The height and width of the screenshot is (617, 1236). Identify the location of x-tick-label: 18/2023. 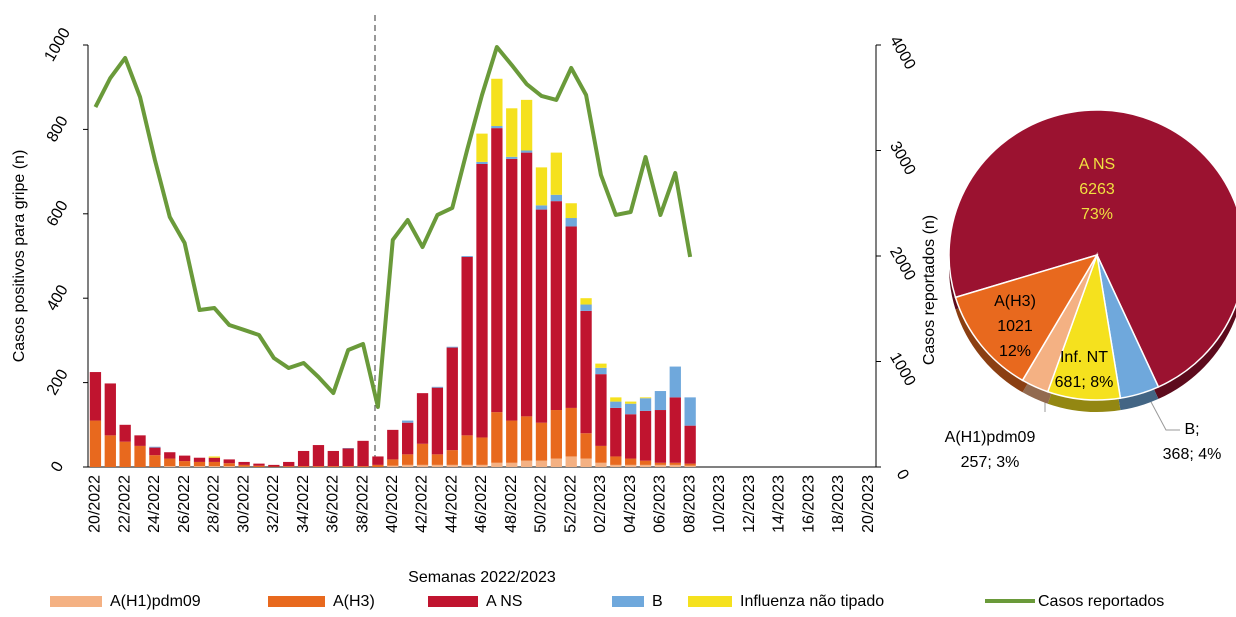
(838, 504).